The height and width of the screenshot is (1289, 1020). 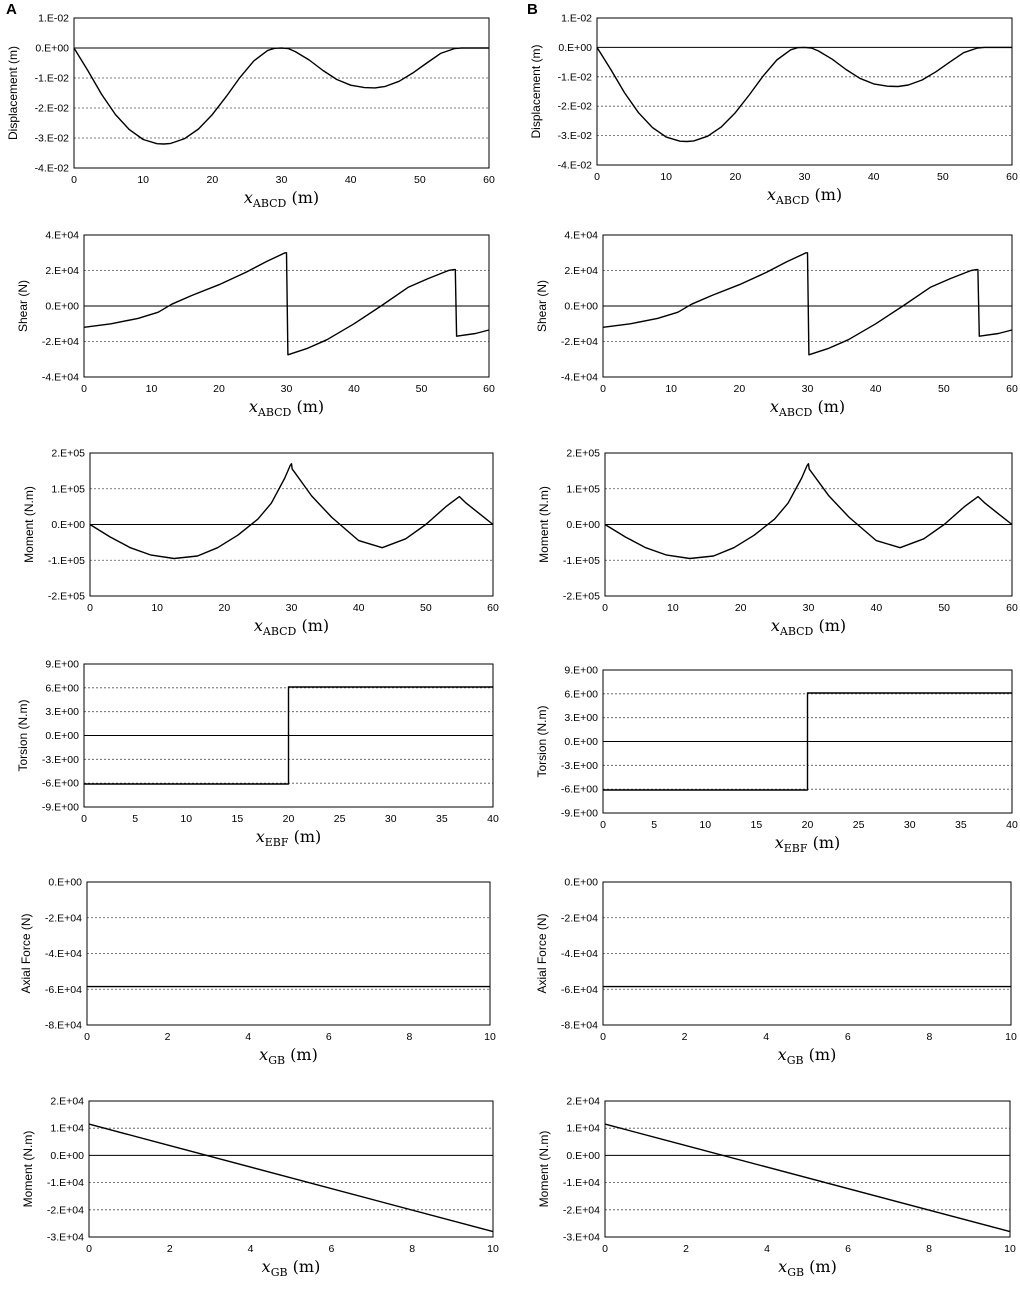 I want to click on y-tick-label: 4.E+04, so click(x=581, y=236).